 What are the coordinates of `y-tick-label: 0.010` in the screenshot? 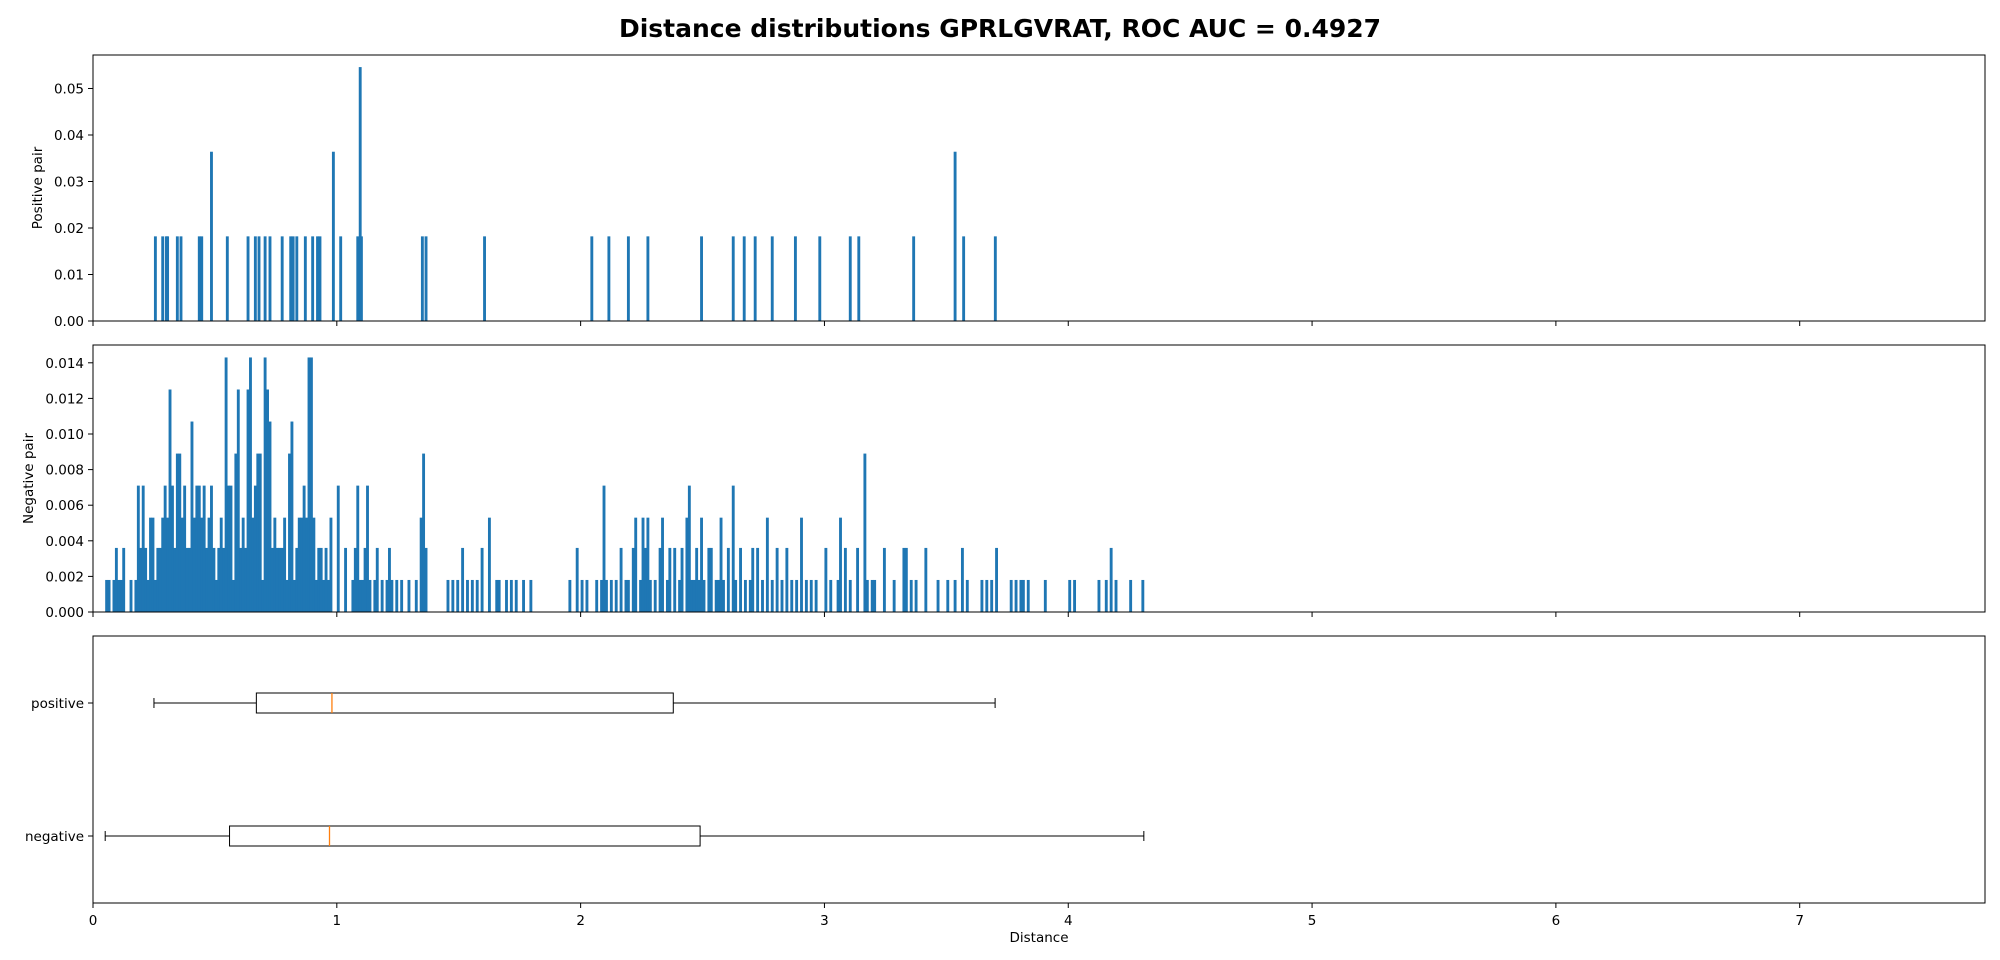 It's located at (64, 435).